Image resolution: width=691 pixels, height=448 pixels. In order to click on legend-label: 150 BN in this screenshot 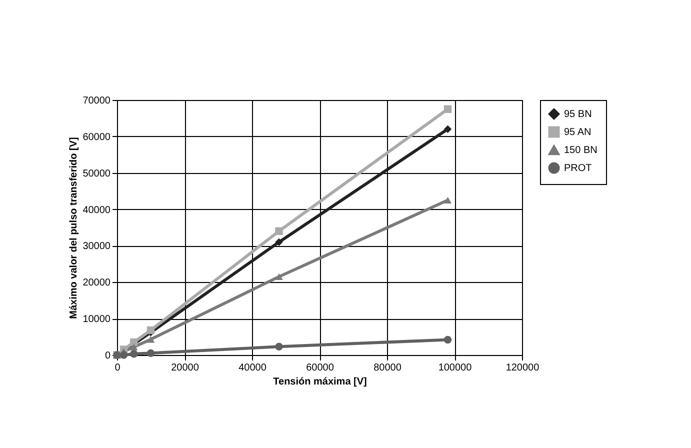, I will do `click(581, 150)`.